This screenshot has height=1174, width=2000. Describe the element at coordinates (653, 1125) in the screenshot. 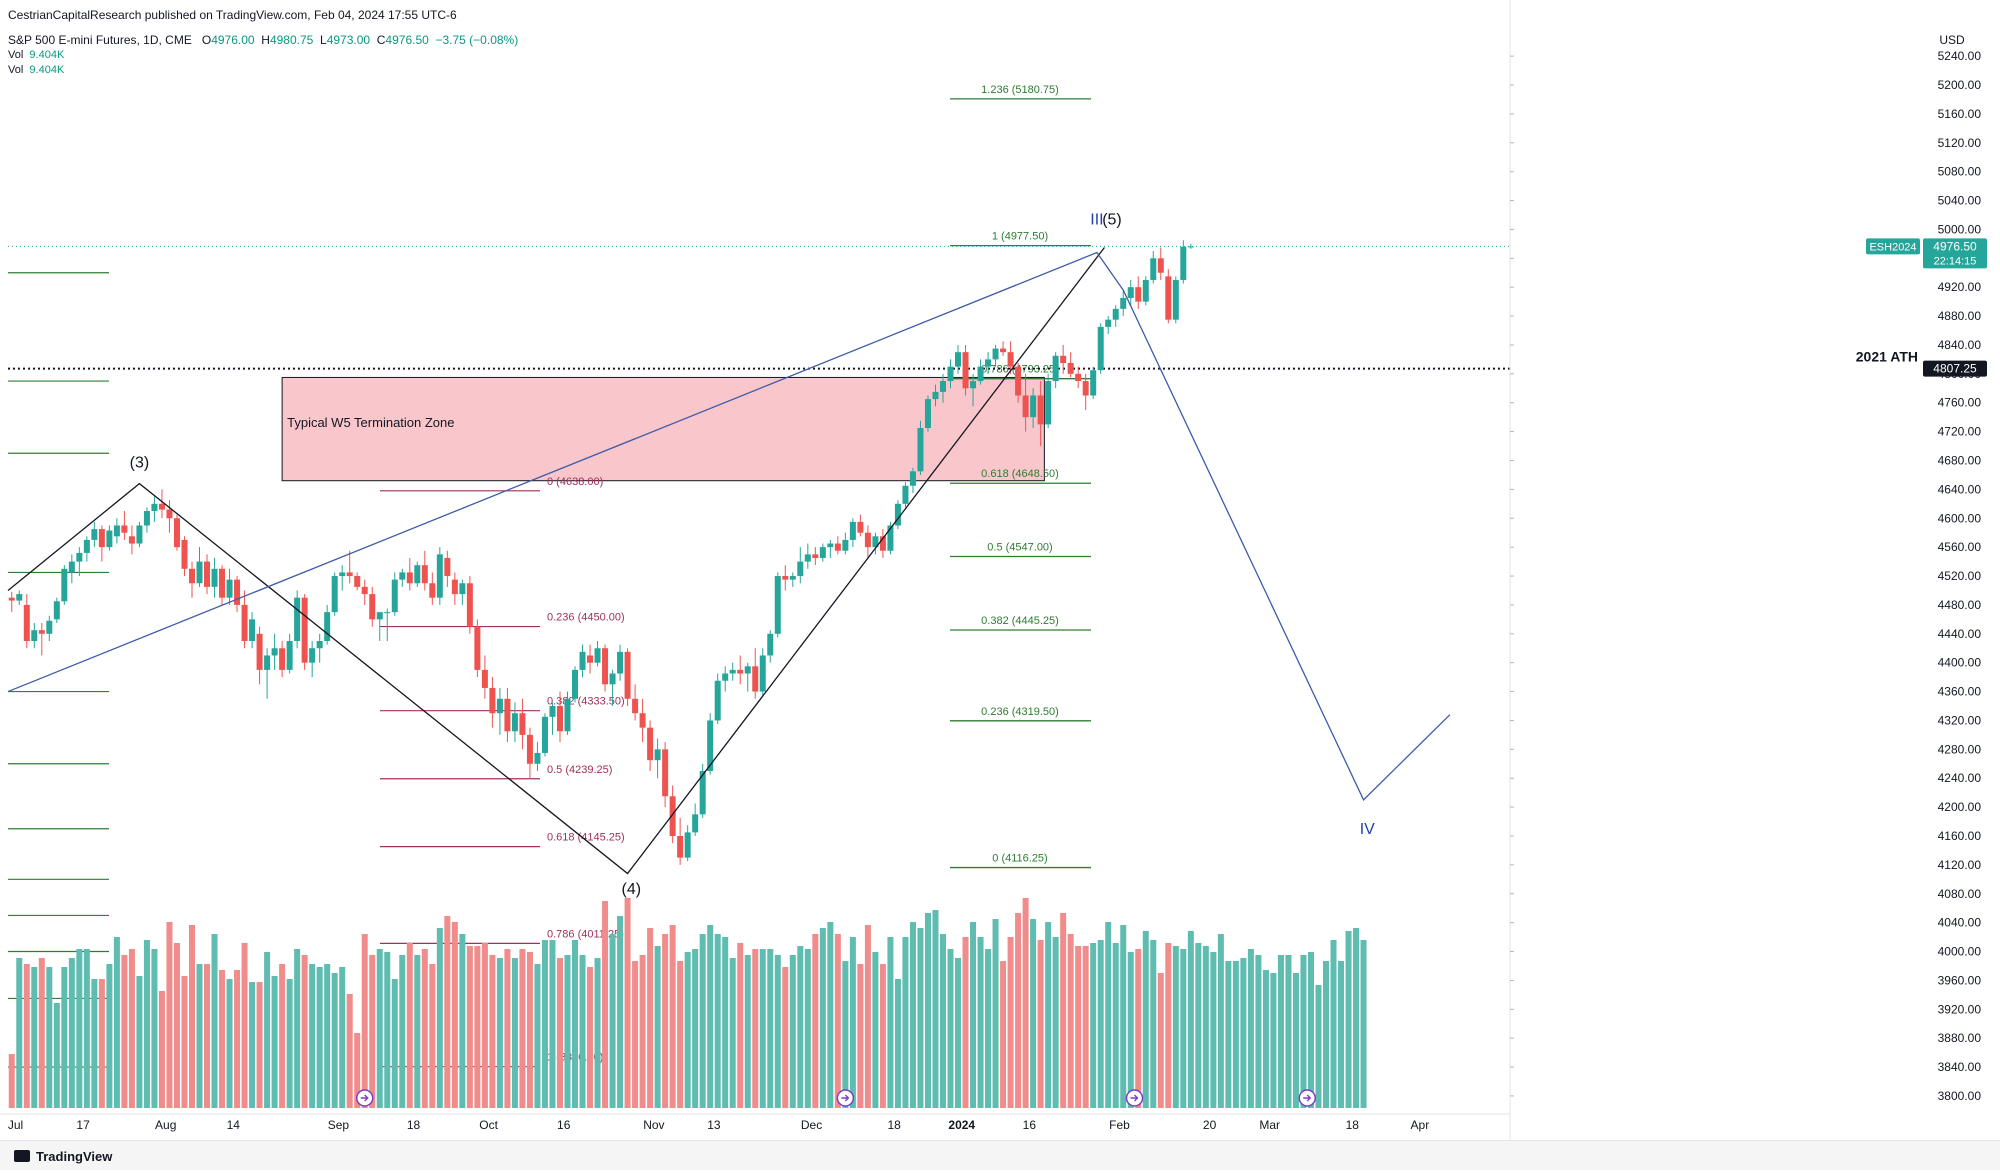

I see `time-tick-label: Nov` at that location.